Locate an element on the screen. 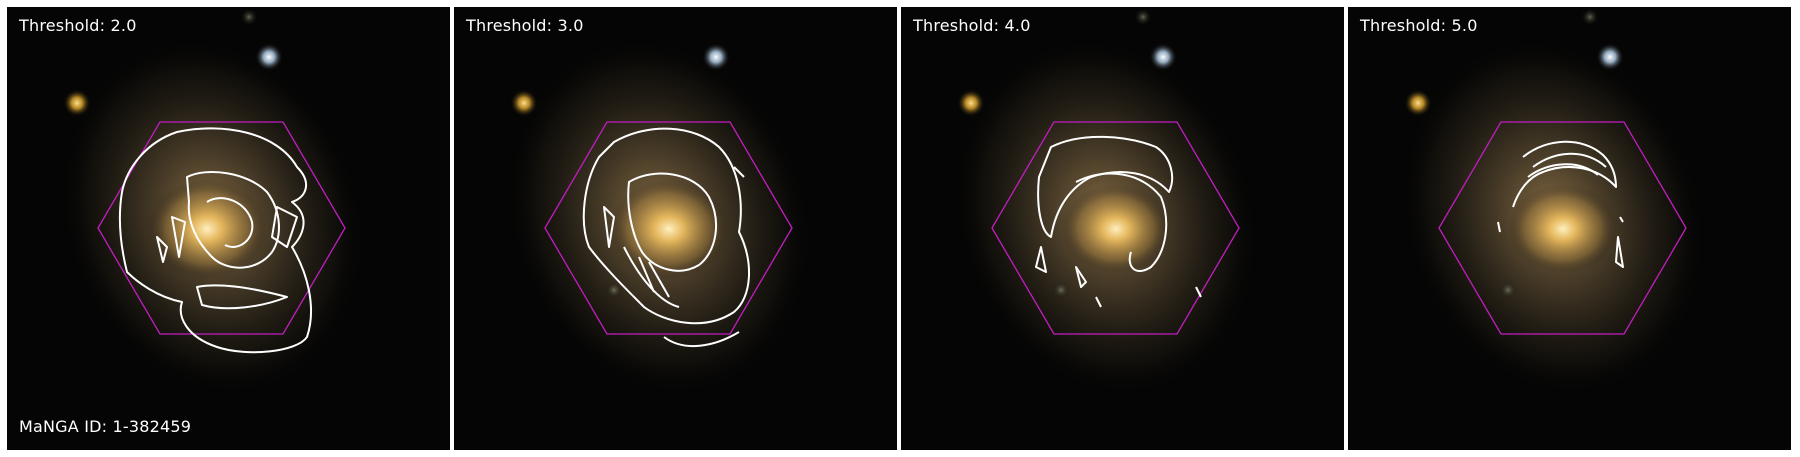 This screenshot has width=1800, height=457. threshold-label: Threshold: 3.0 is located at coordinates (525, 25).